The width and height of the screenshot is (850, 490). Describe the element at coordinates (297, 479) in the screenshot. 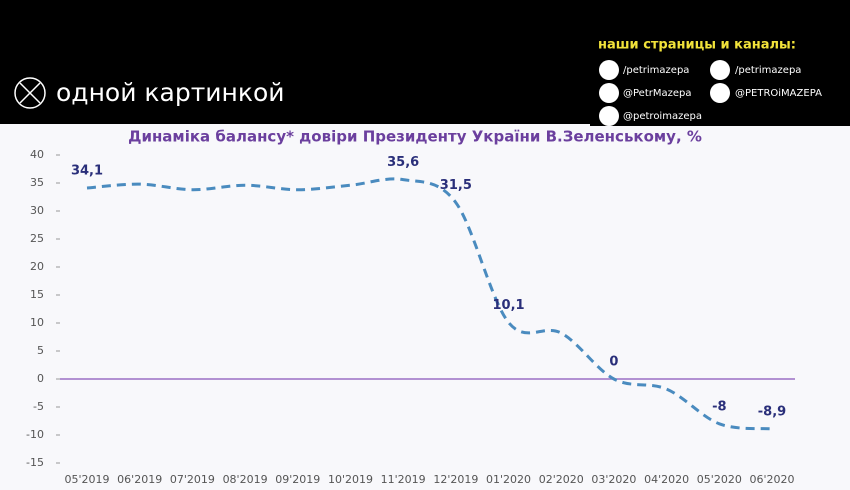

I see `x-tick-label: 09'2019` at that location.